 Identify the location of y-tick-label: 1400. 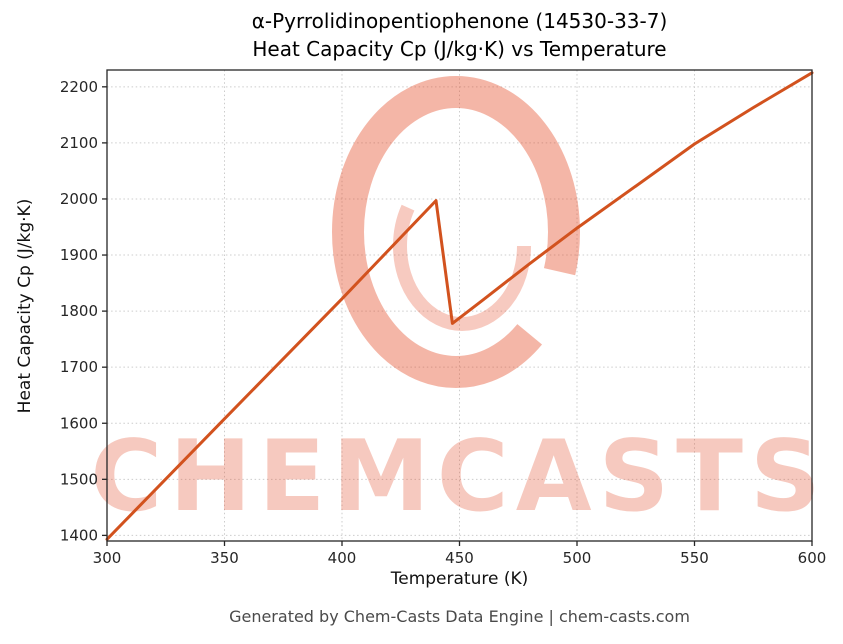
(79, 535).